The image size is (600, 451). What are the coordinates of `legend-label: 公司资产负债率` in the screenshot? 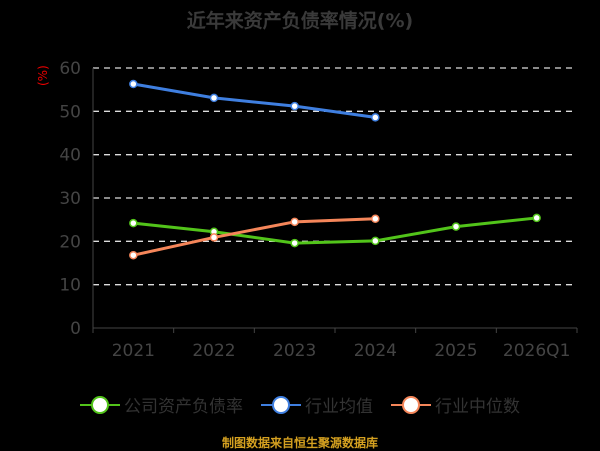 It's located at (183, 407).